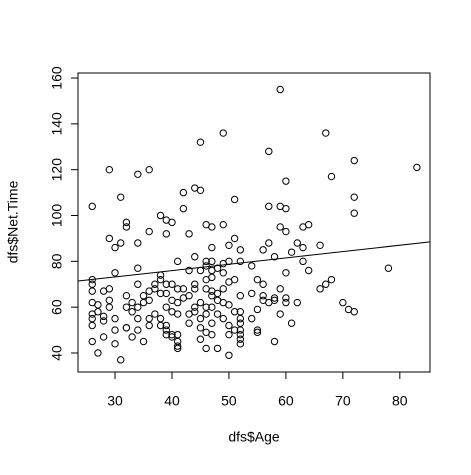 The width and height of the screenshot is (471, 475). What do you see at coordinates (57, 307) in the screenshot?
I see `y-tick-label: 60` at bounding box center [57, 307].